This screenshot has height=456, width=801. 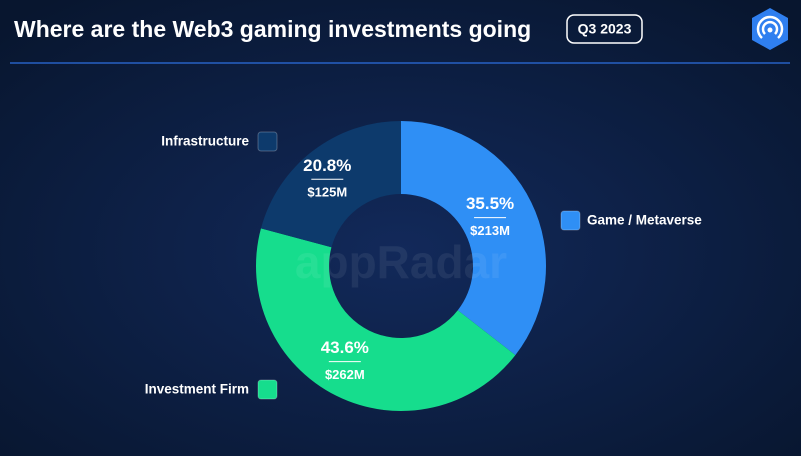 What do you see at coordinates (327, 165) in the screenshot?
I see `value-label: 20.8%` at bounding box center [327, 165].